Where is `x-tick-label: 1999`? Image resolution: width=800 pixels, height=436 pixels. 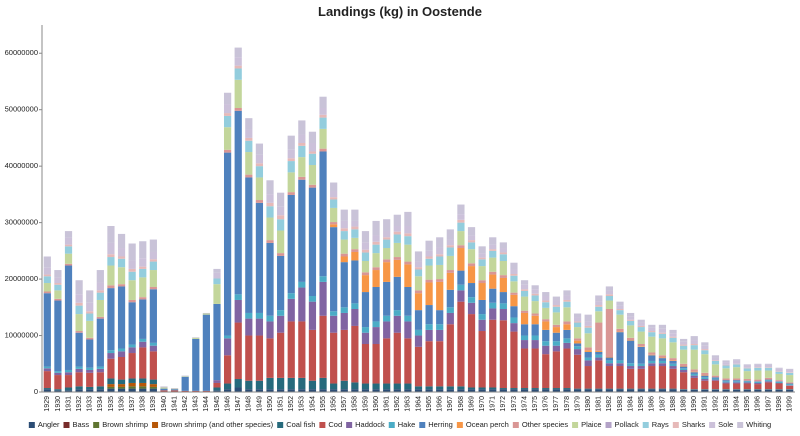 x-tick-label: 1999 is located at coordinates (790, 404).